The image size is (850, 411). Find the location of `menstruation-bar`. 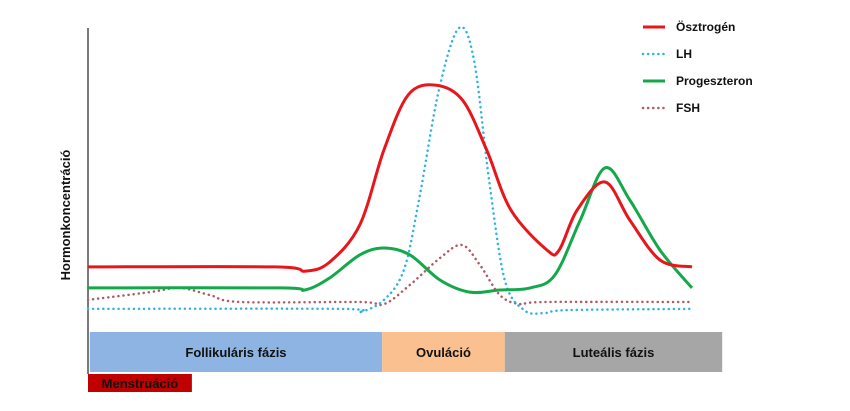

menstruation-bar is located at coordinates (140, 383).